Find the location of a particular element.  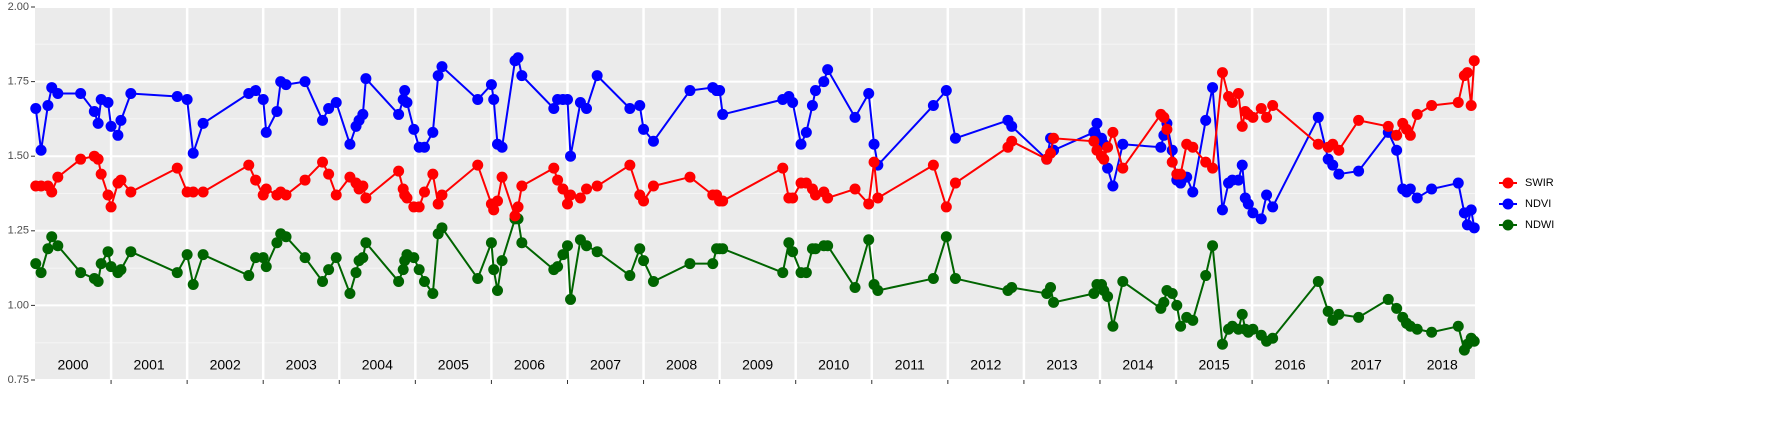

y-tick-label: 0.75 is located at coordinates (18, 380).